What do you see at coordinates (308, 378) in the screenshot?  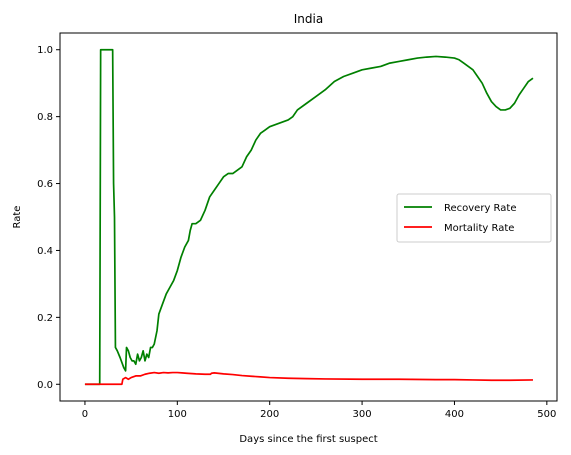 I see `series-line-mortality-rate` at bounding box center [308, 378].